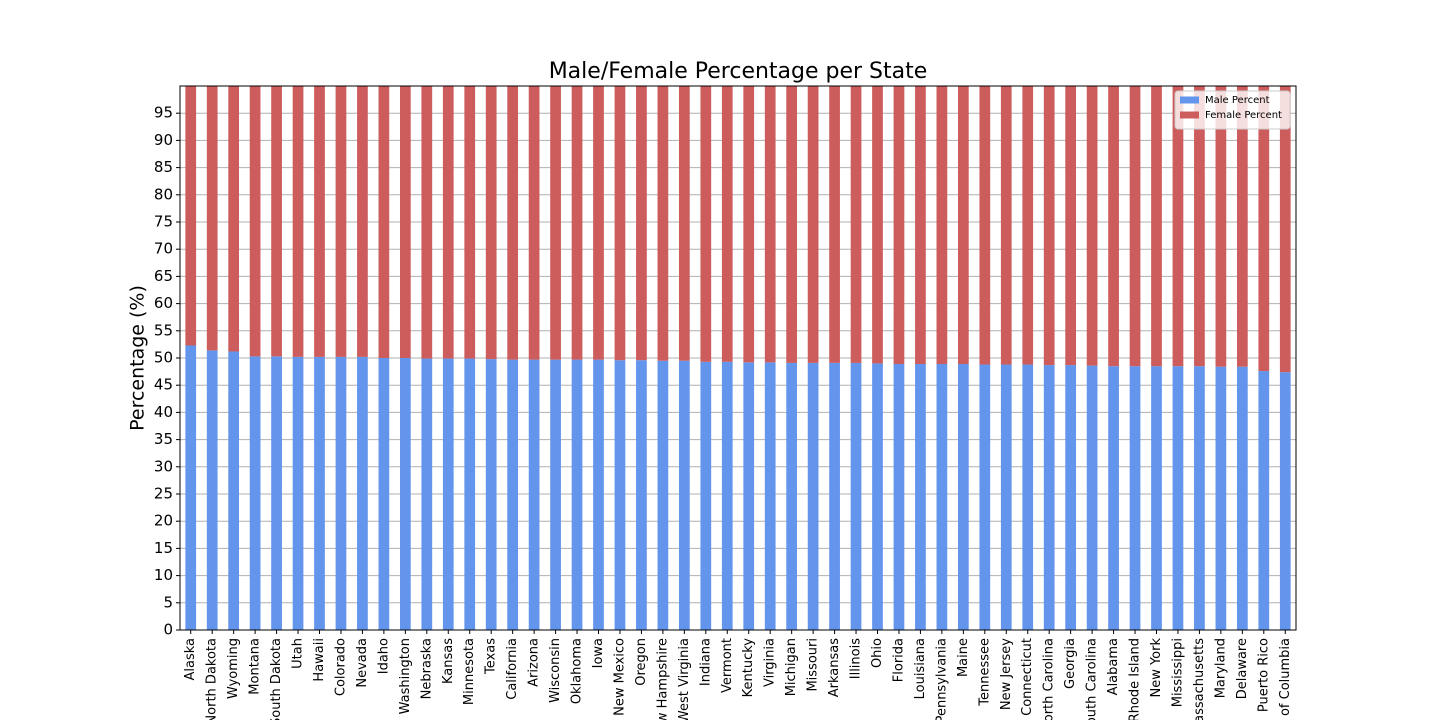  I want to click on x-tick-label: Idaho, so click(383, 656).